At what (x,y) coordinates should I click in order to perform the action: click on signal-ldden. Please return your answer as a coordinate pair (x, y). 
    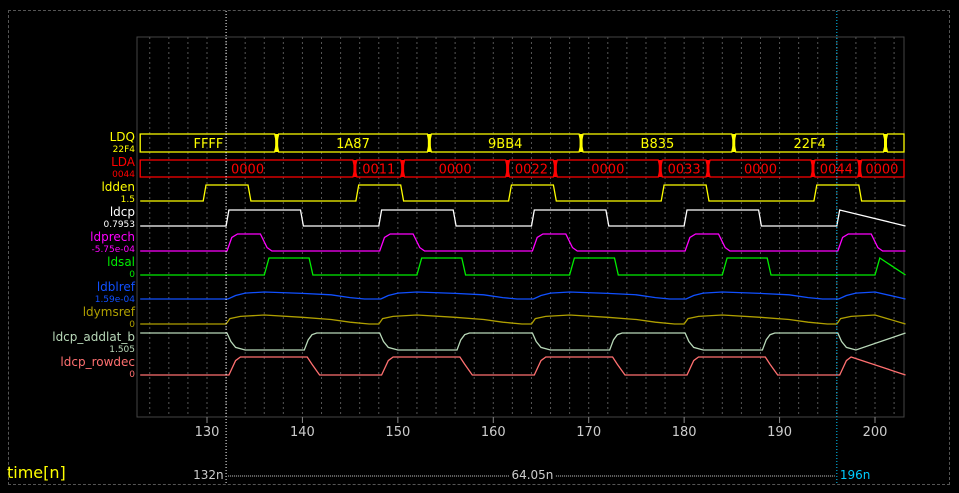
    Looking at the image, I should click on (523, 193).